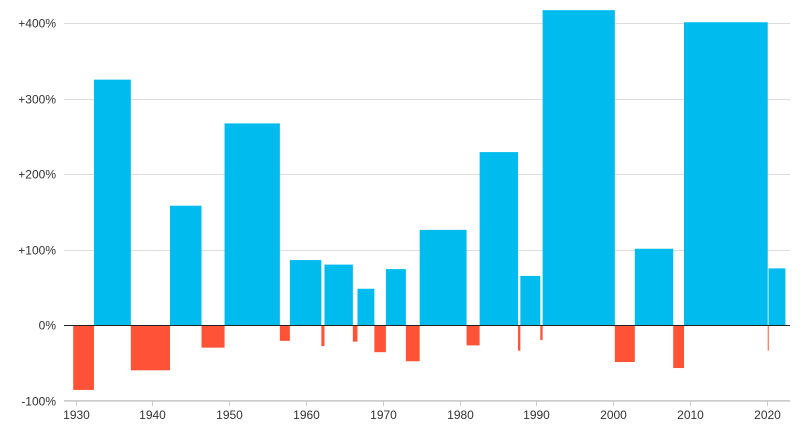  What do you see at coordinates (422, 415) in the screenshot?
I see `x-axis-tick-labels: 1930 1940 1950 1960 1970 1980 1990 2000 2010 2020` at bounding box center [422, 415].